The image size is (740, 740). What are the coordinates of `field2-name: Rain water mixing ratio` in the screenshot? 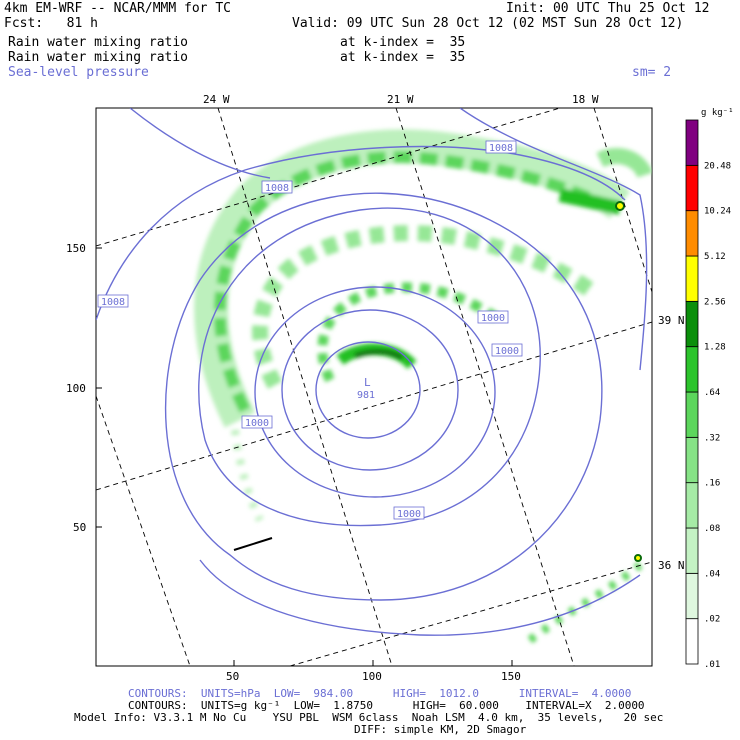 It's located at (98, 57).